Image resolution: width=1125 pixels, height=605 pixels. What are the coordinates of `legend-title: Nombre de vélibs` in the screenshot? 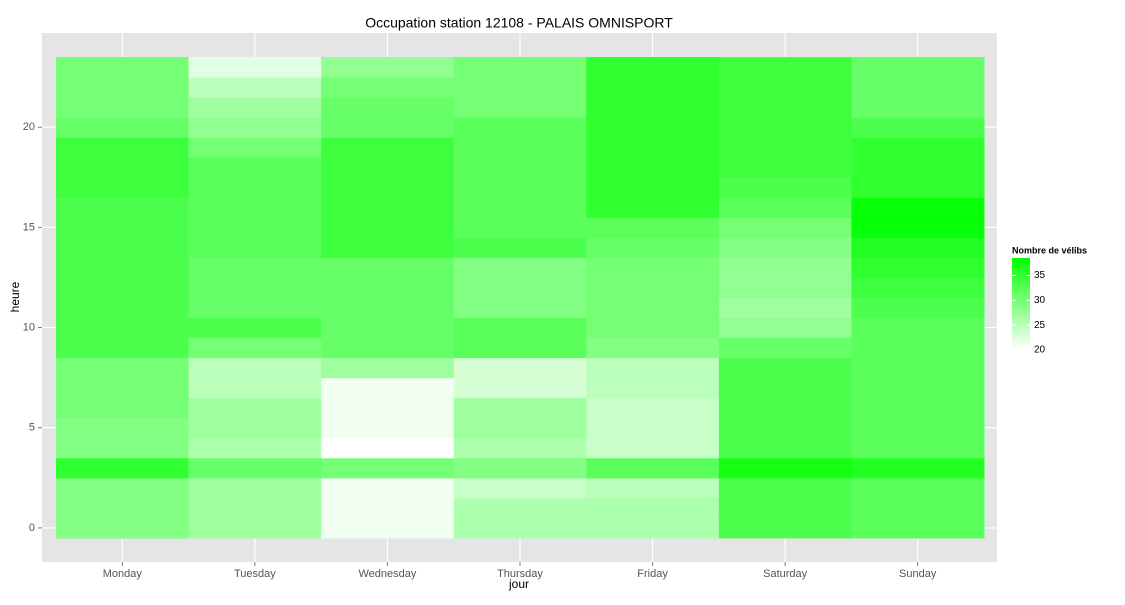 It's located at (1049, 250).